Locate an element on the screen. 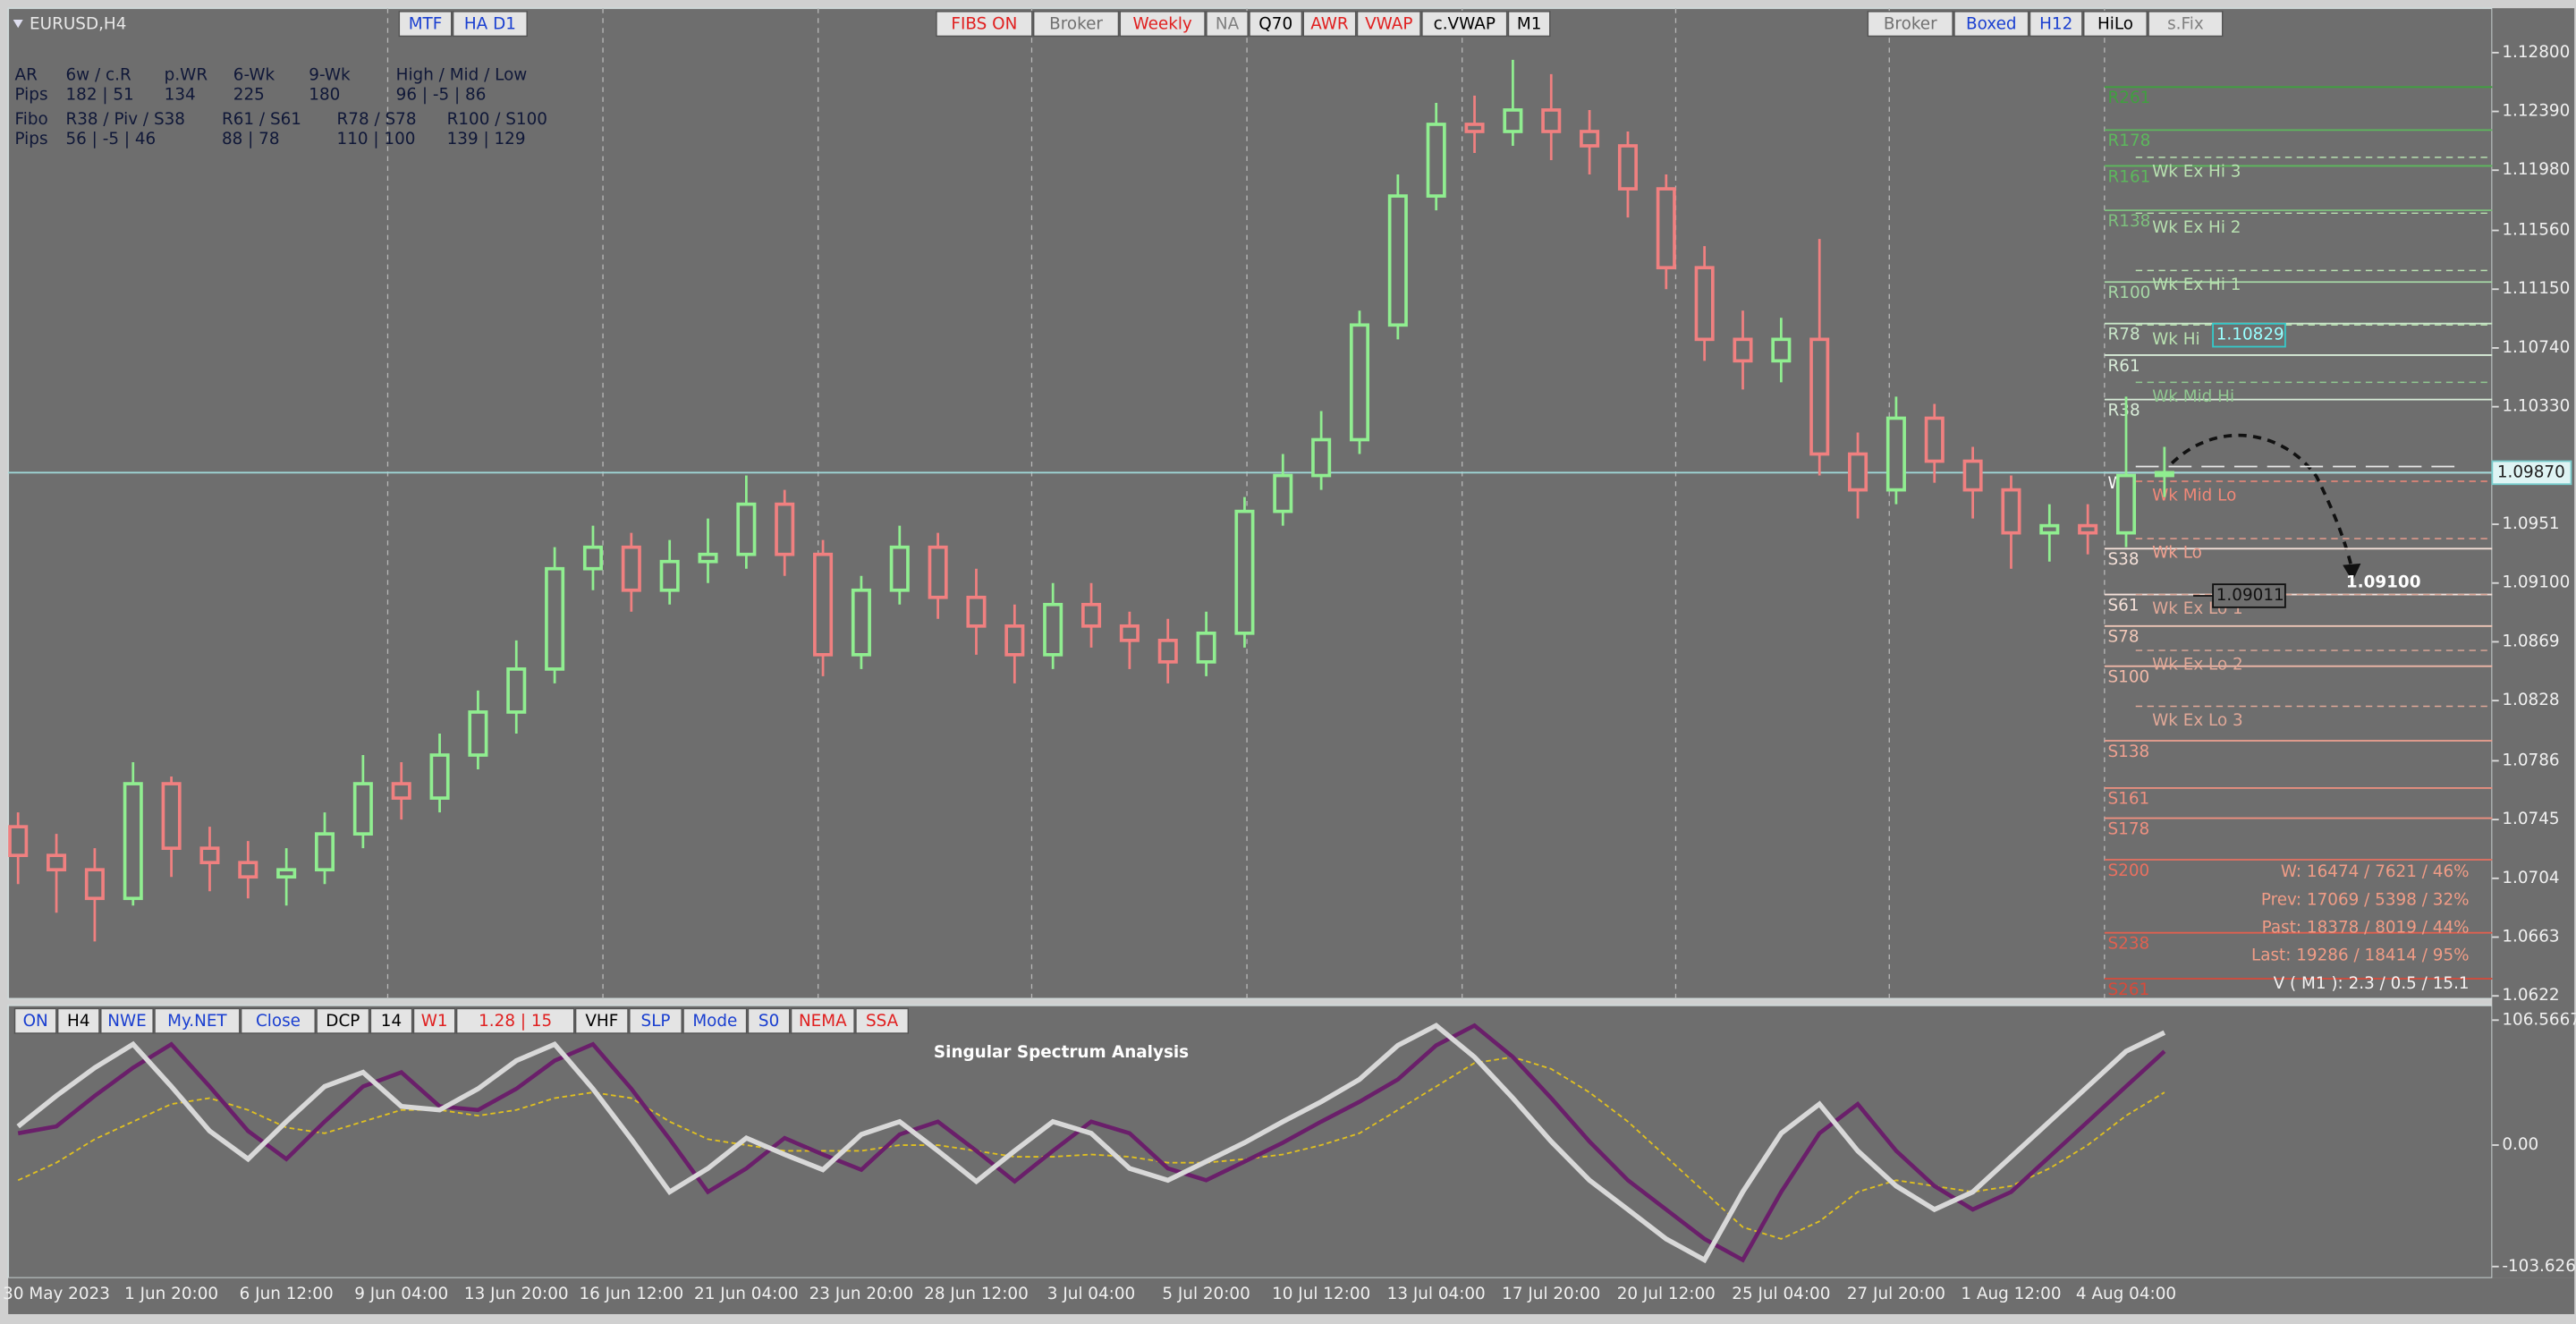 Image resolution: width=2576 pixels, height=1324 pixels. toolbar-button-label: HiLo is located at coordinates (2115, 24).